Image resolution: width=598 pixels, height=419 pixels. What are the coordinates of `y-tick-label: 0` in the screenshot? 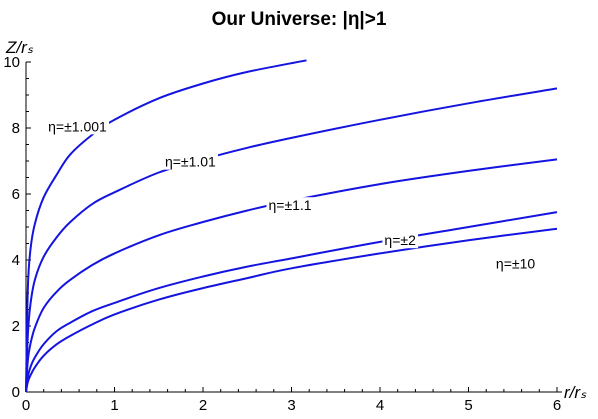 It's located at (16, 392).